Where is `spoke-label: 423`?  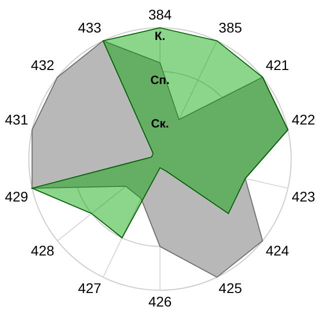
spoke-label: 423 is located at coordinates (304, 196).